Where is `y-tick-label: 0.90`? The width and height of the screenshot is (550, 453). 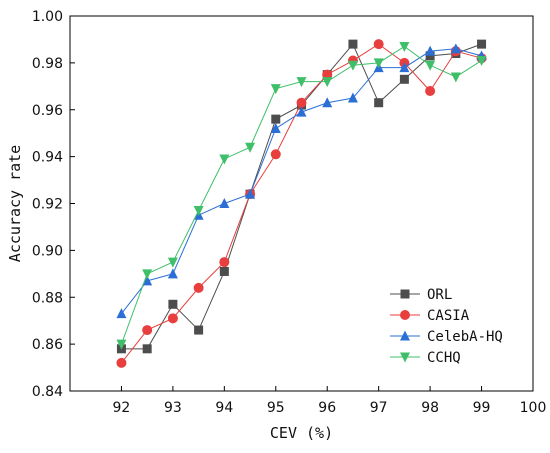 y-tick-label: 0.90 is located at coordinates (47, 251).